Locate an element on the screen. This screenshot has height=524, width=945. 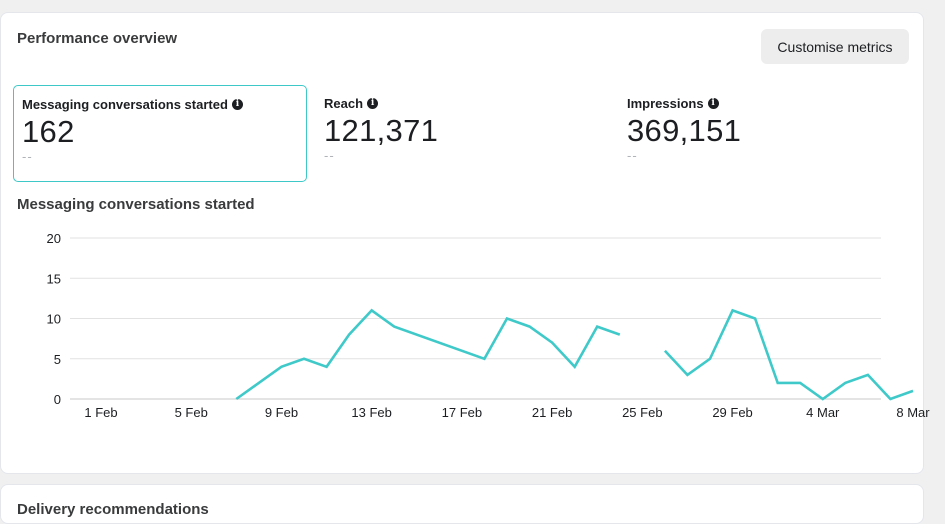
y-axis-ticks: 0 5 10 15 20 is located at coordinates (54, 319).